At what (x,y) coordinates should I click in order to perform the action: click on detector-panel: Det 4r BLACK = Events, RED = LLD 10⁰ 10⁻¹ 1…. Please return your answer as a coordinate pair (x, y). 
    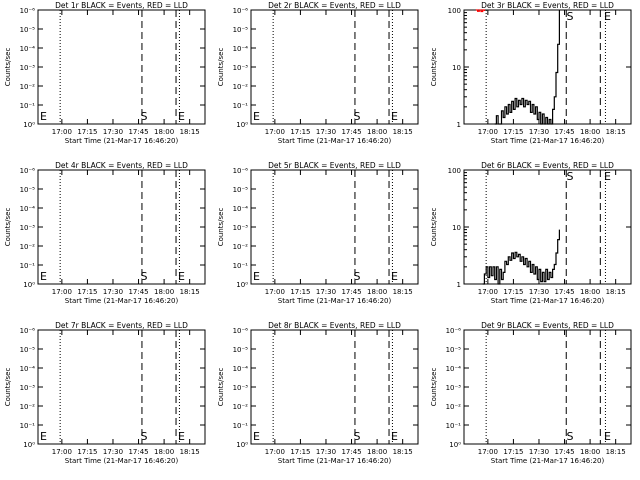
    Looking at the image, I should click on (105, 233).